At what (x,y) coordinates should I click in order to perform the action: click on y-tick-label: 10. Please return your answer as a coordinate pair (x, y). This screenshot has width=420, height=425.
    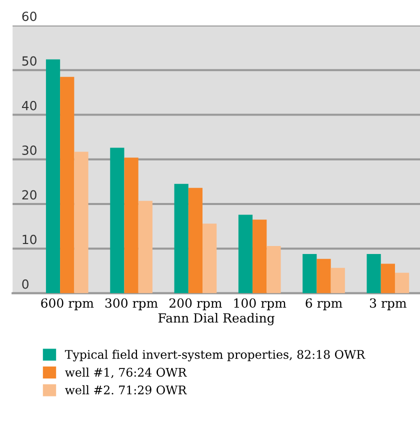
    Looking at the image, I should click on (29, 239).